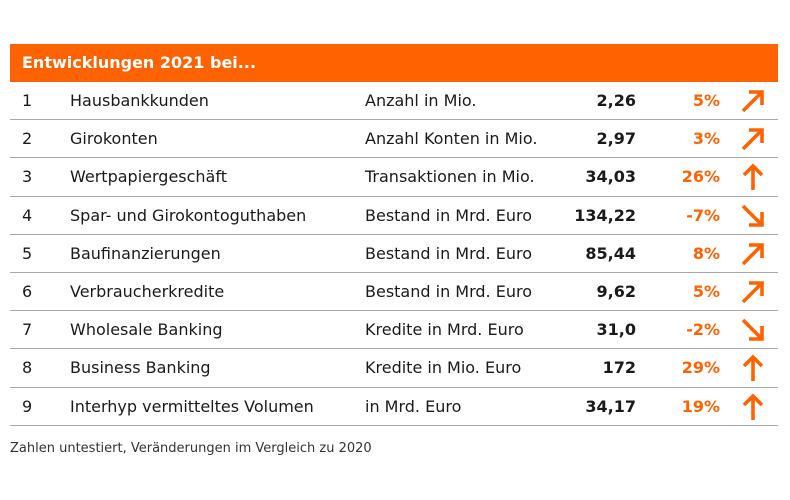  I want to click on row-unit: in Mrd. Euro, so click(413, 406).